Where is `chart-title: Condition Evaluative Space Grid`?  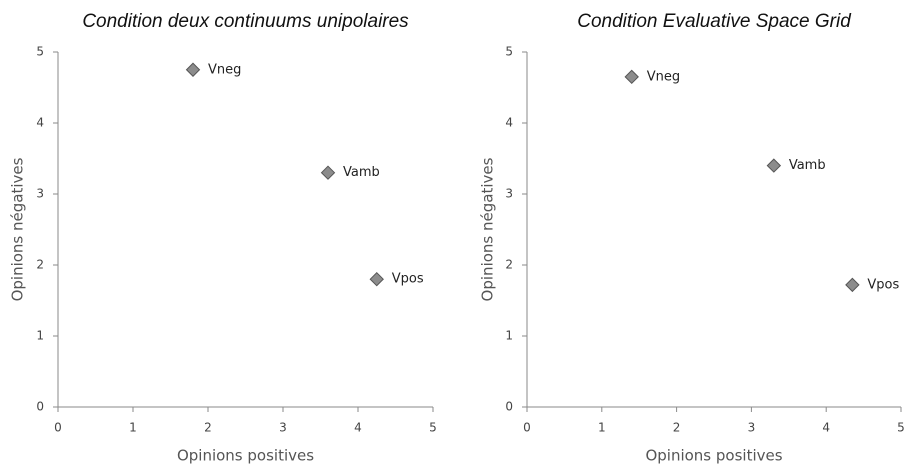
chart-title: Condition Evaluative Space Grid is located at coordinates (714, 21).